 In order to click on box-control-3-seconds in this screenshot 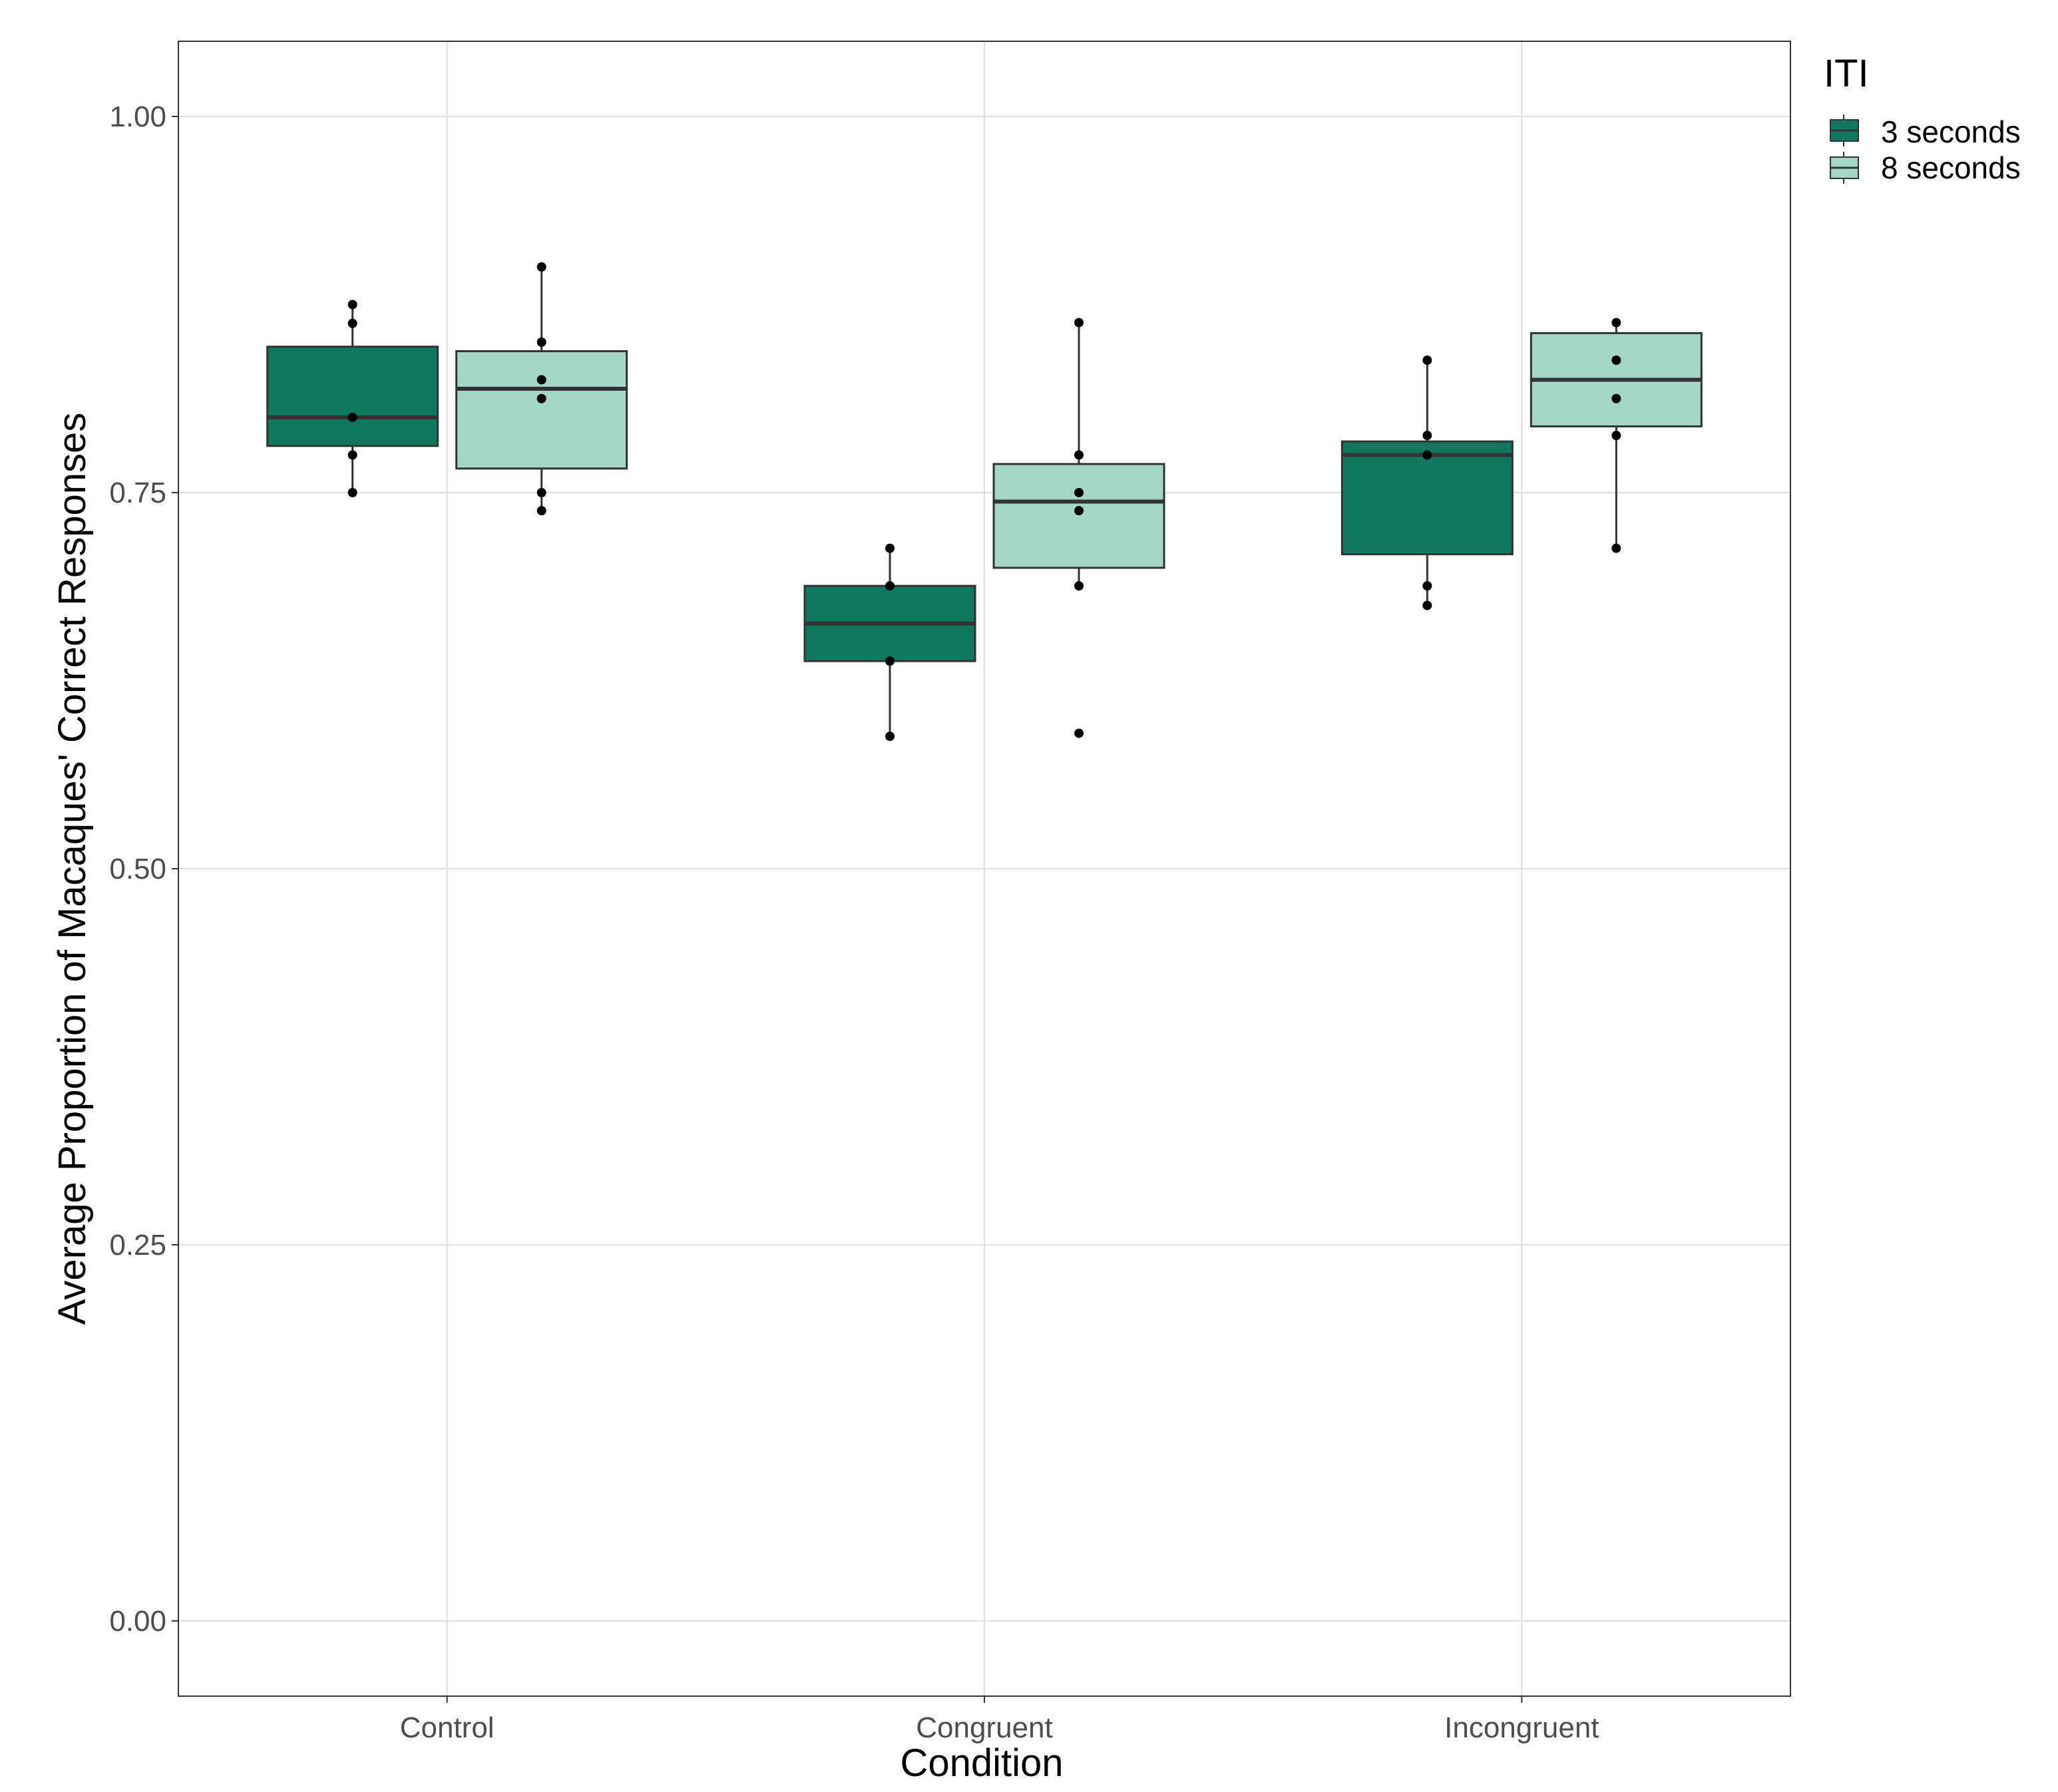, I will do `click(352, 398)`.